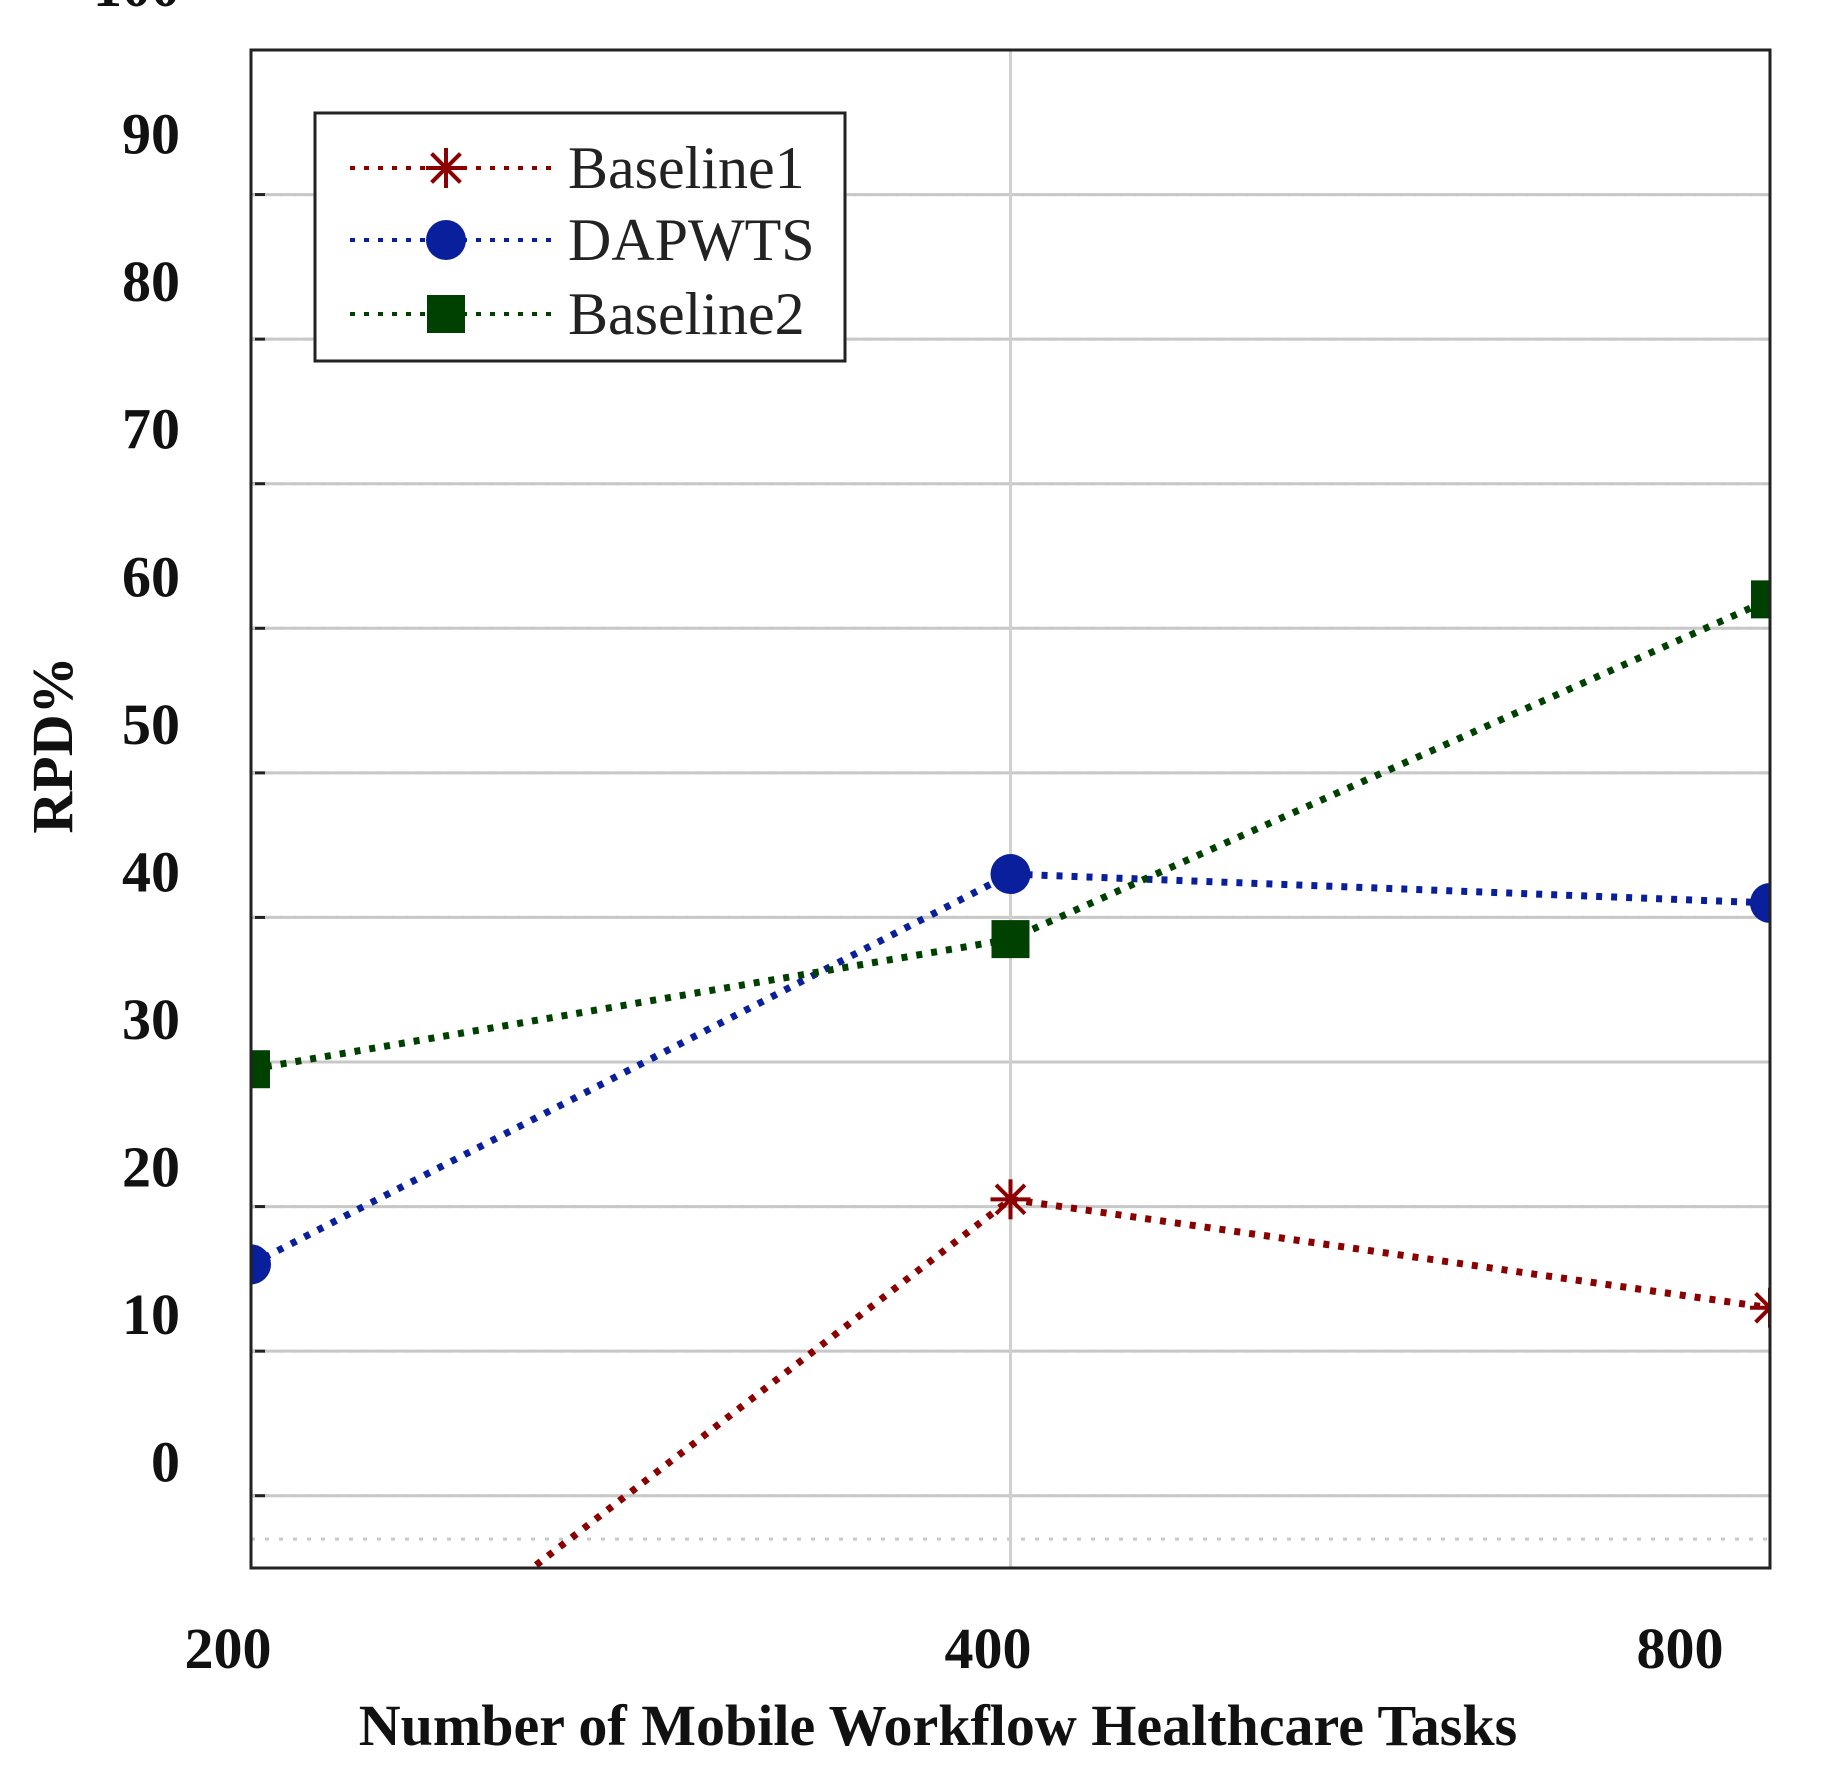 The width and height of the screenshot is (1827, 1778). What do you see at coordinates (136, 9) in the screenshot?
I see `y-tick-label: 100` at bounding box center [136, 9].